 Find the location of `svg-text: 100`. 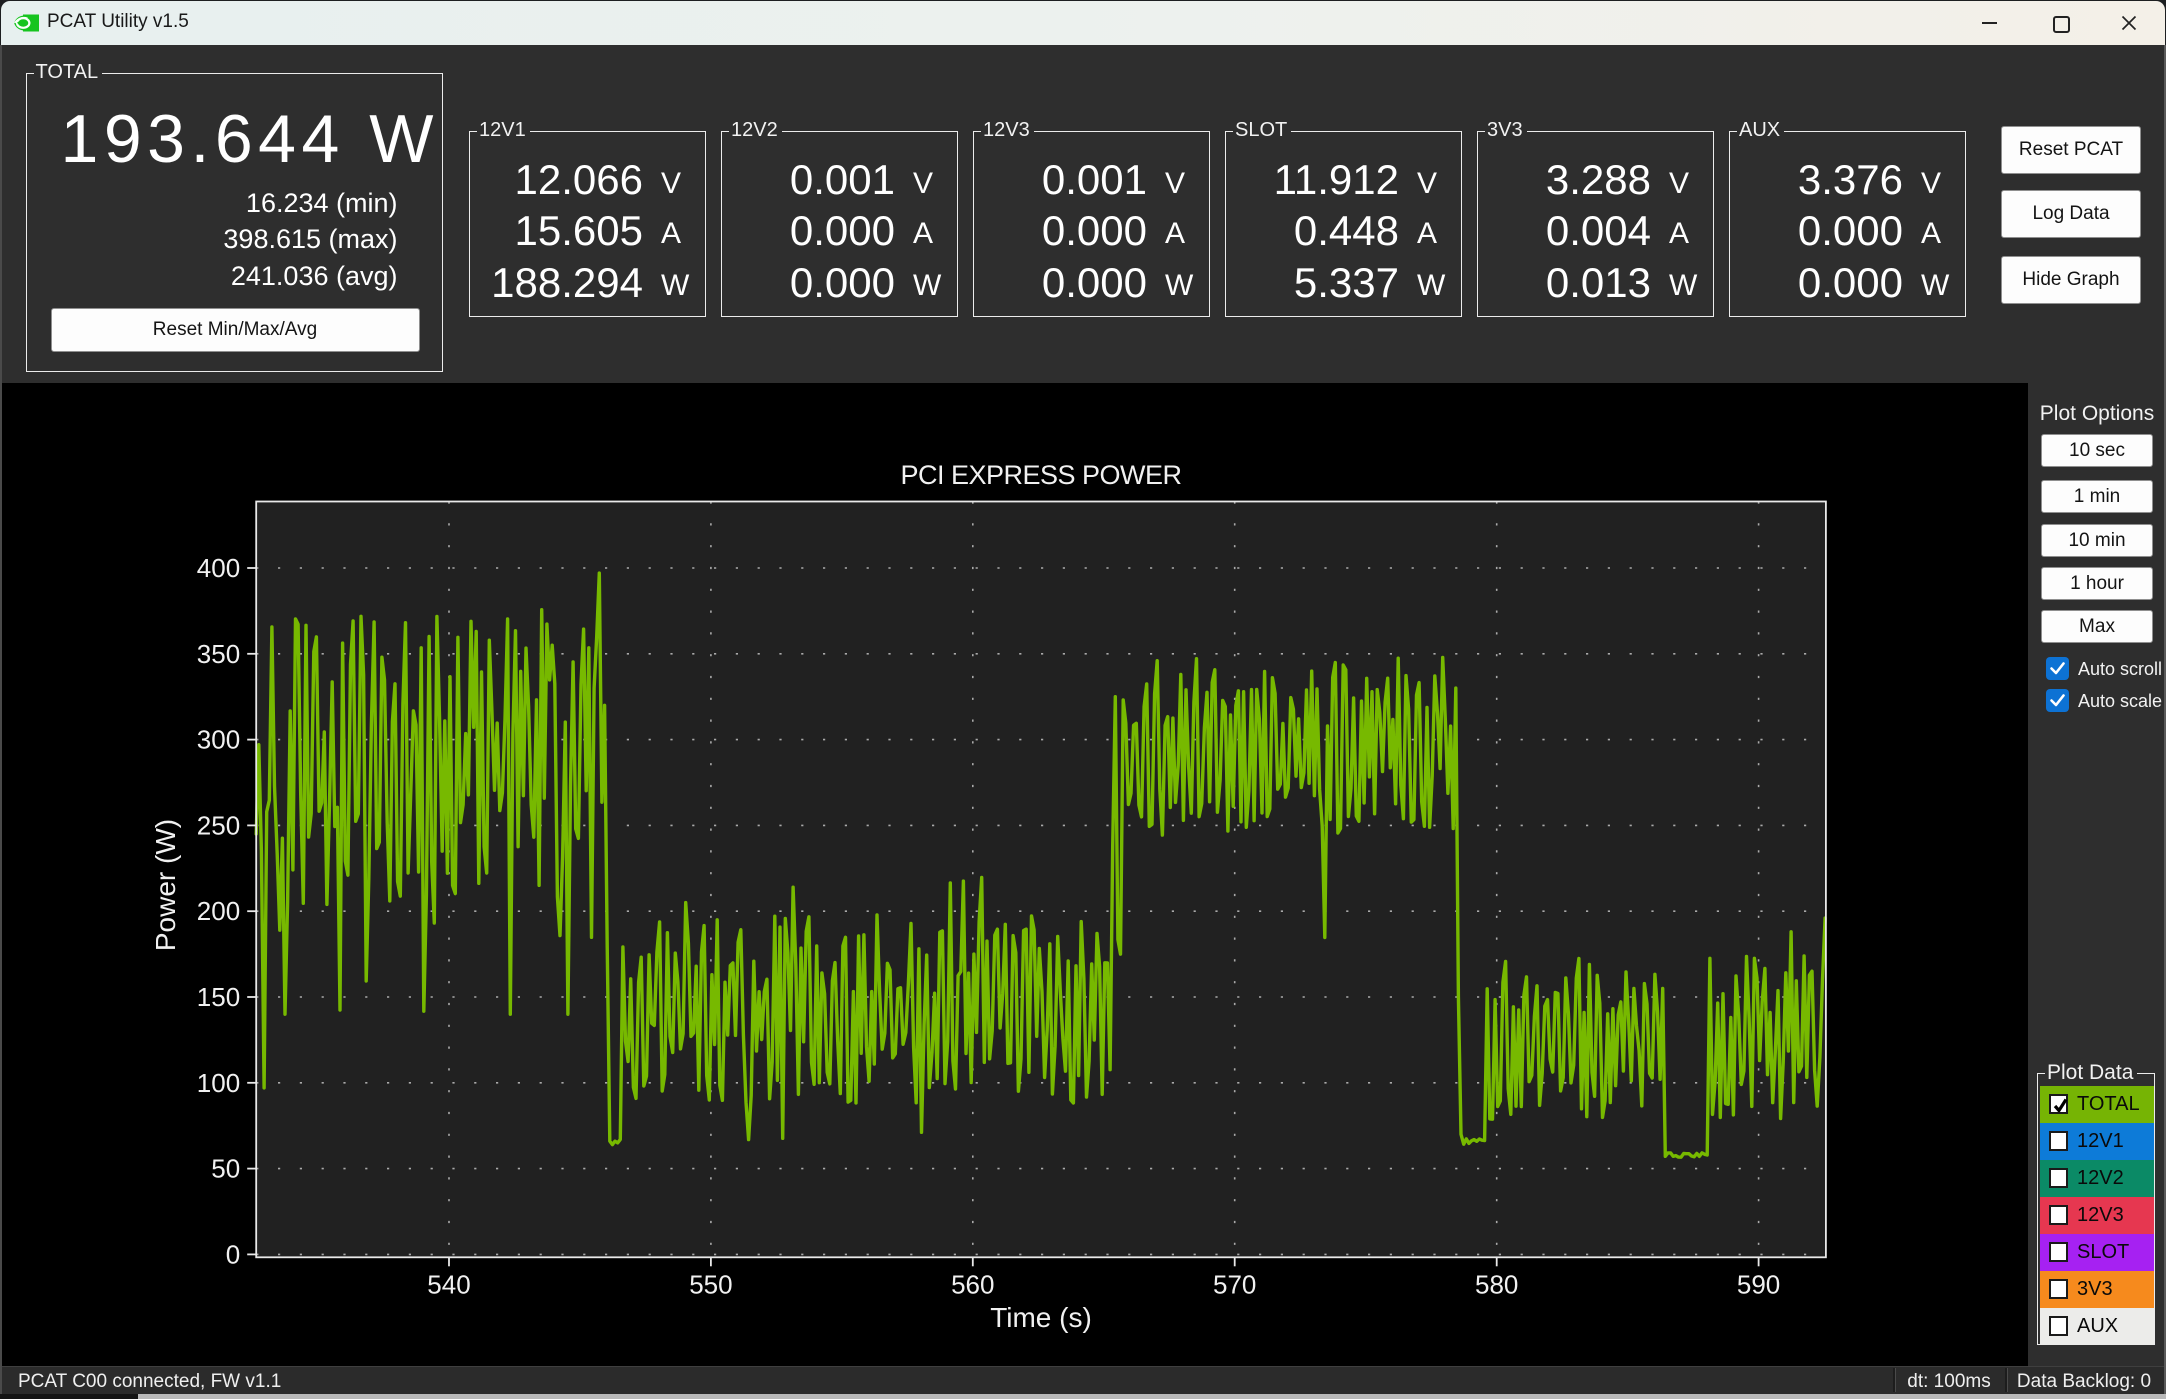

svg-text: 100 is located at coordinates (218, 1083).